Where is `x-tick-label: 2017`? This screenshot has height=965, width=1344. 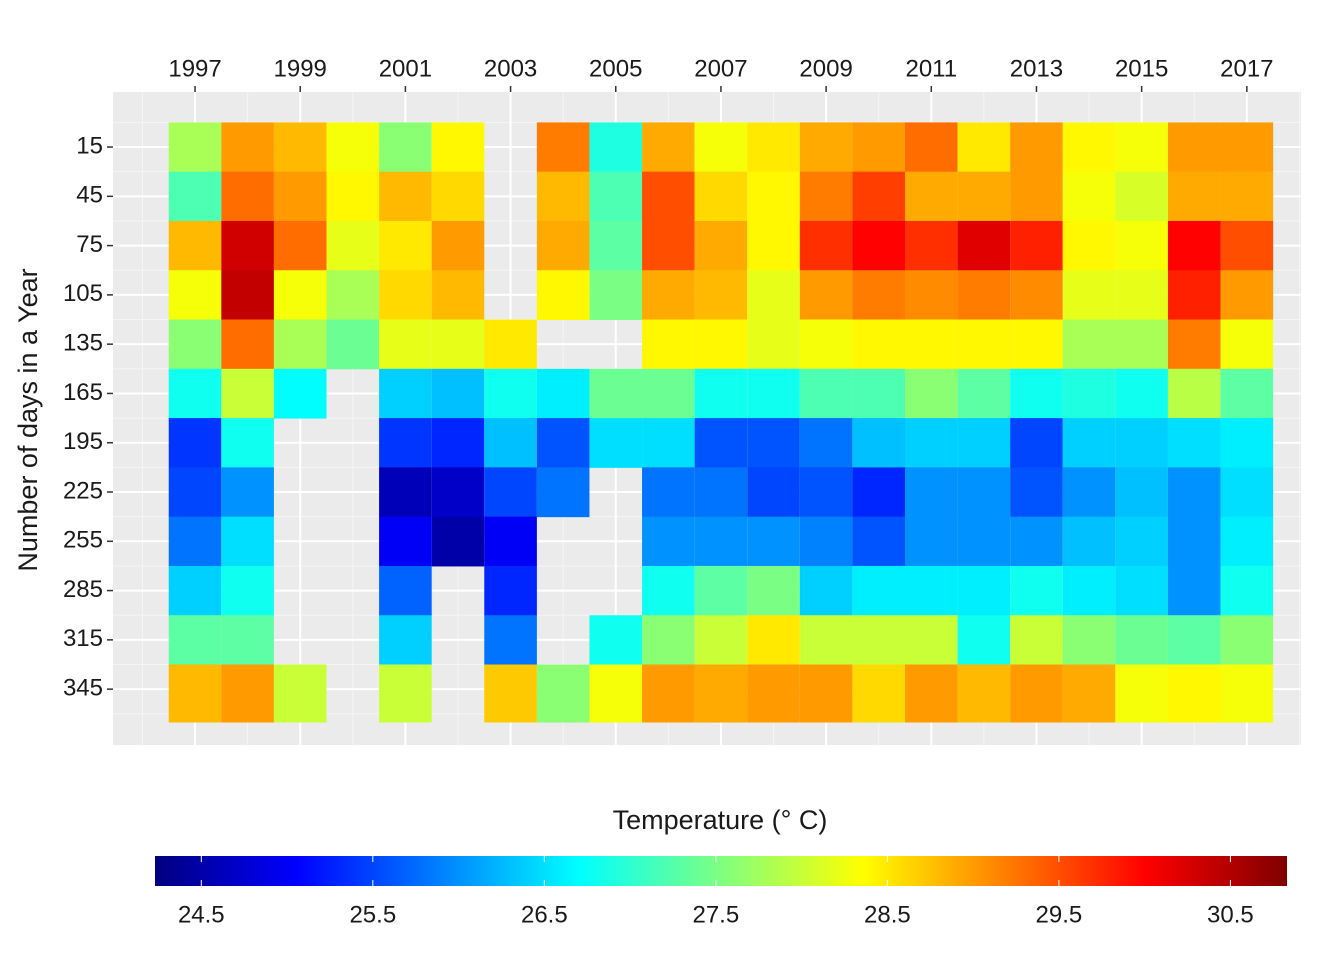 x-tick-label: 2017 is located at coordinates (1246, 68).